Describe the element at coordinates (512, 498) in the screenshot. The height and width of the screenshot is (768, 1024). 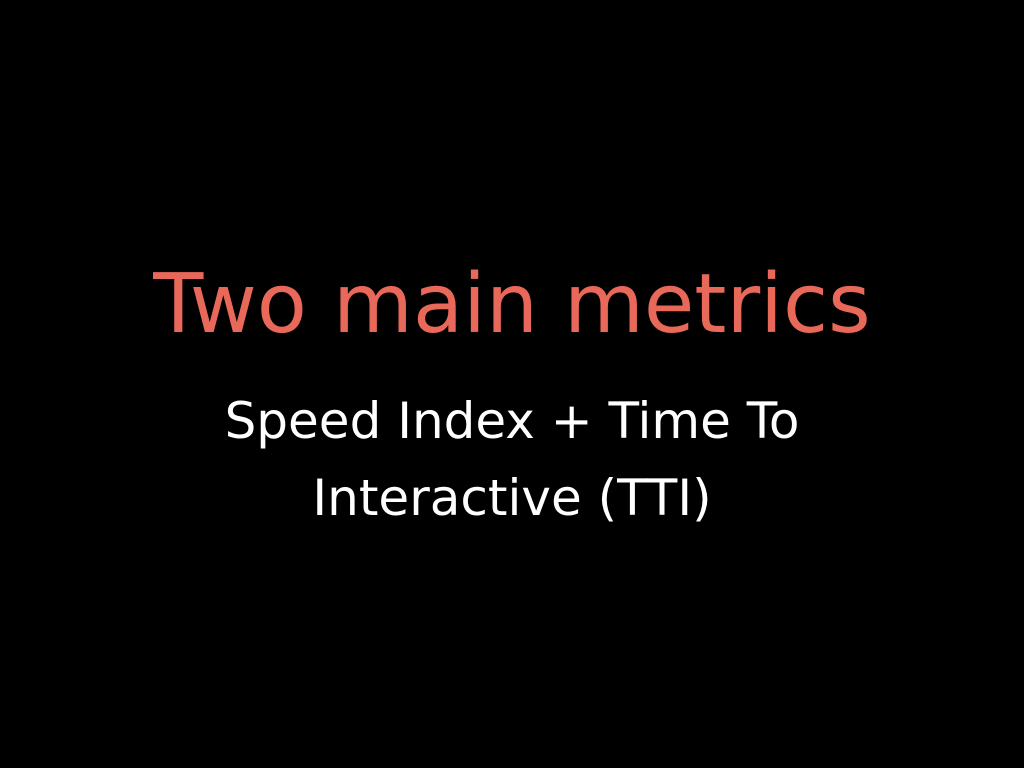
I see `subtitle-line-2: Interactive (TTI)` at that location.